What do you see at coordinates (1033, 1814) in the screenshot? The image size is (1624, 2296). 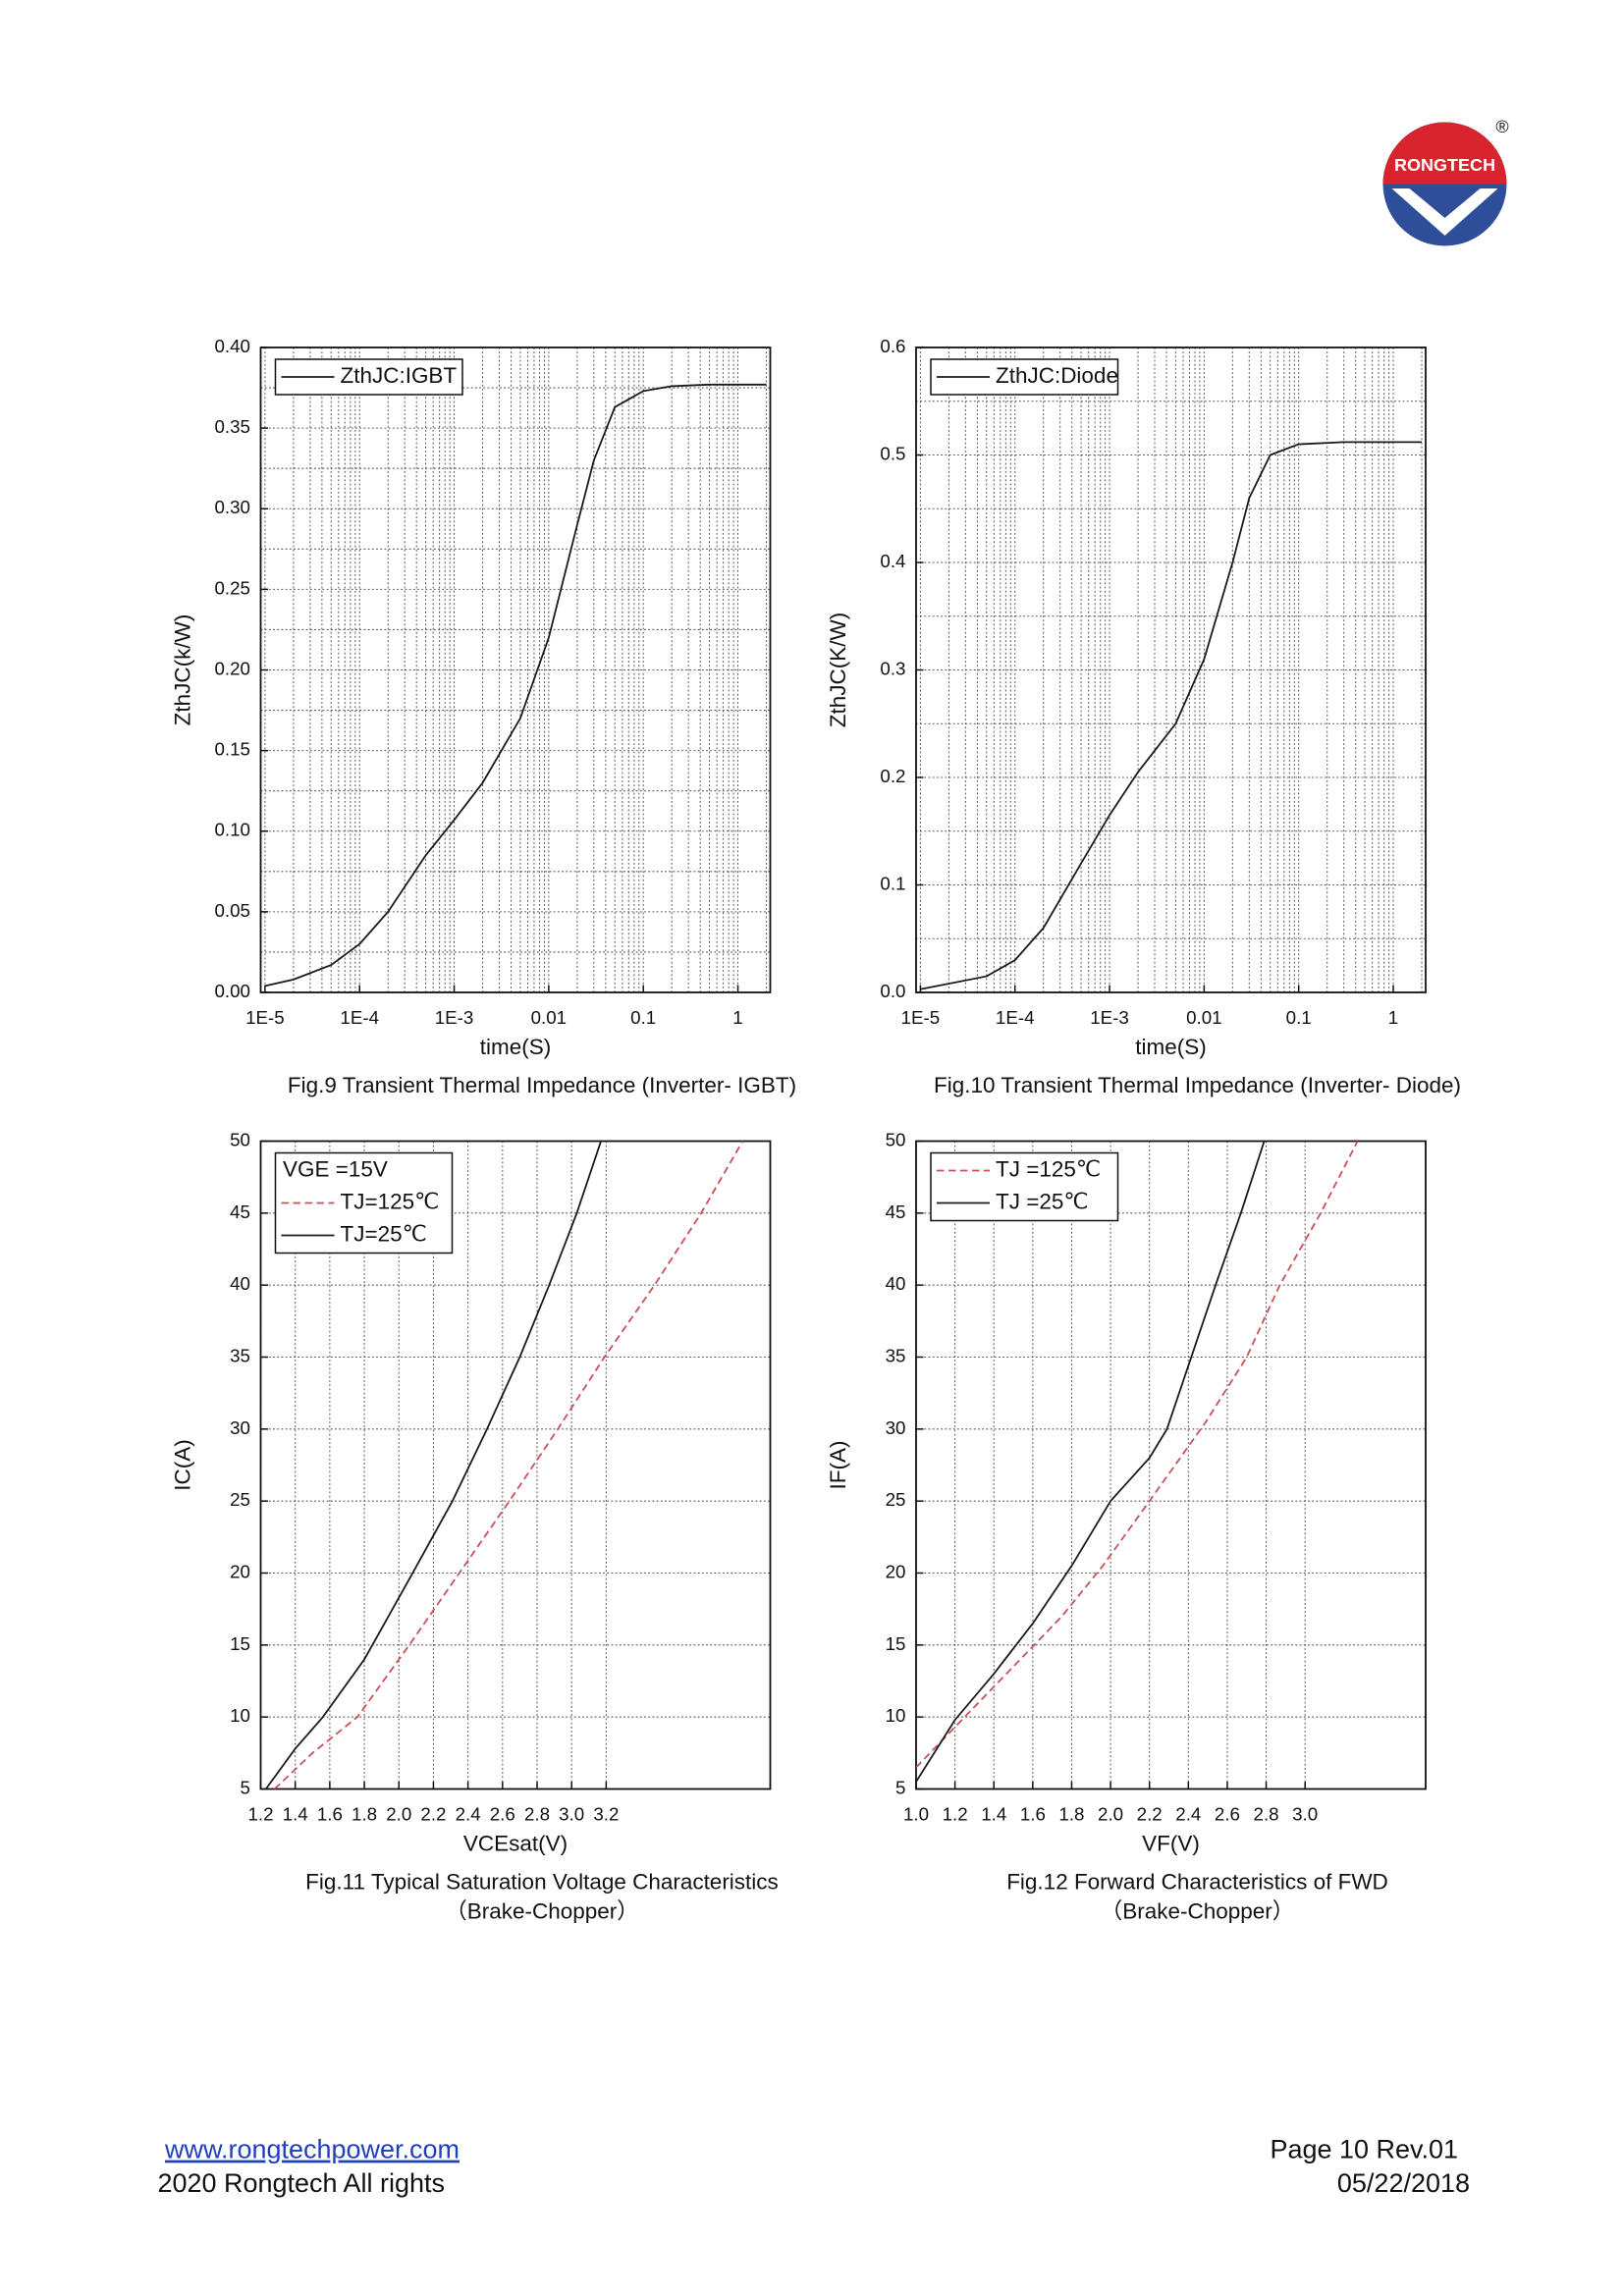 I see `x-tick-label: 1.6` at bounding box center [1033, 1814].